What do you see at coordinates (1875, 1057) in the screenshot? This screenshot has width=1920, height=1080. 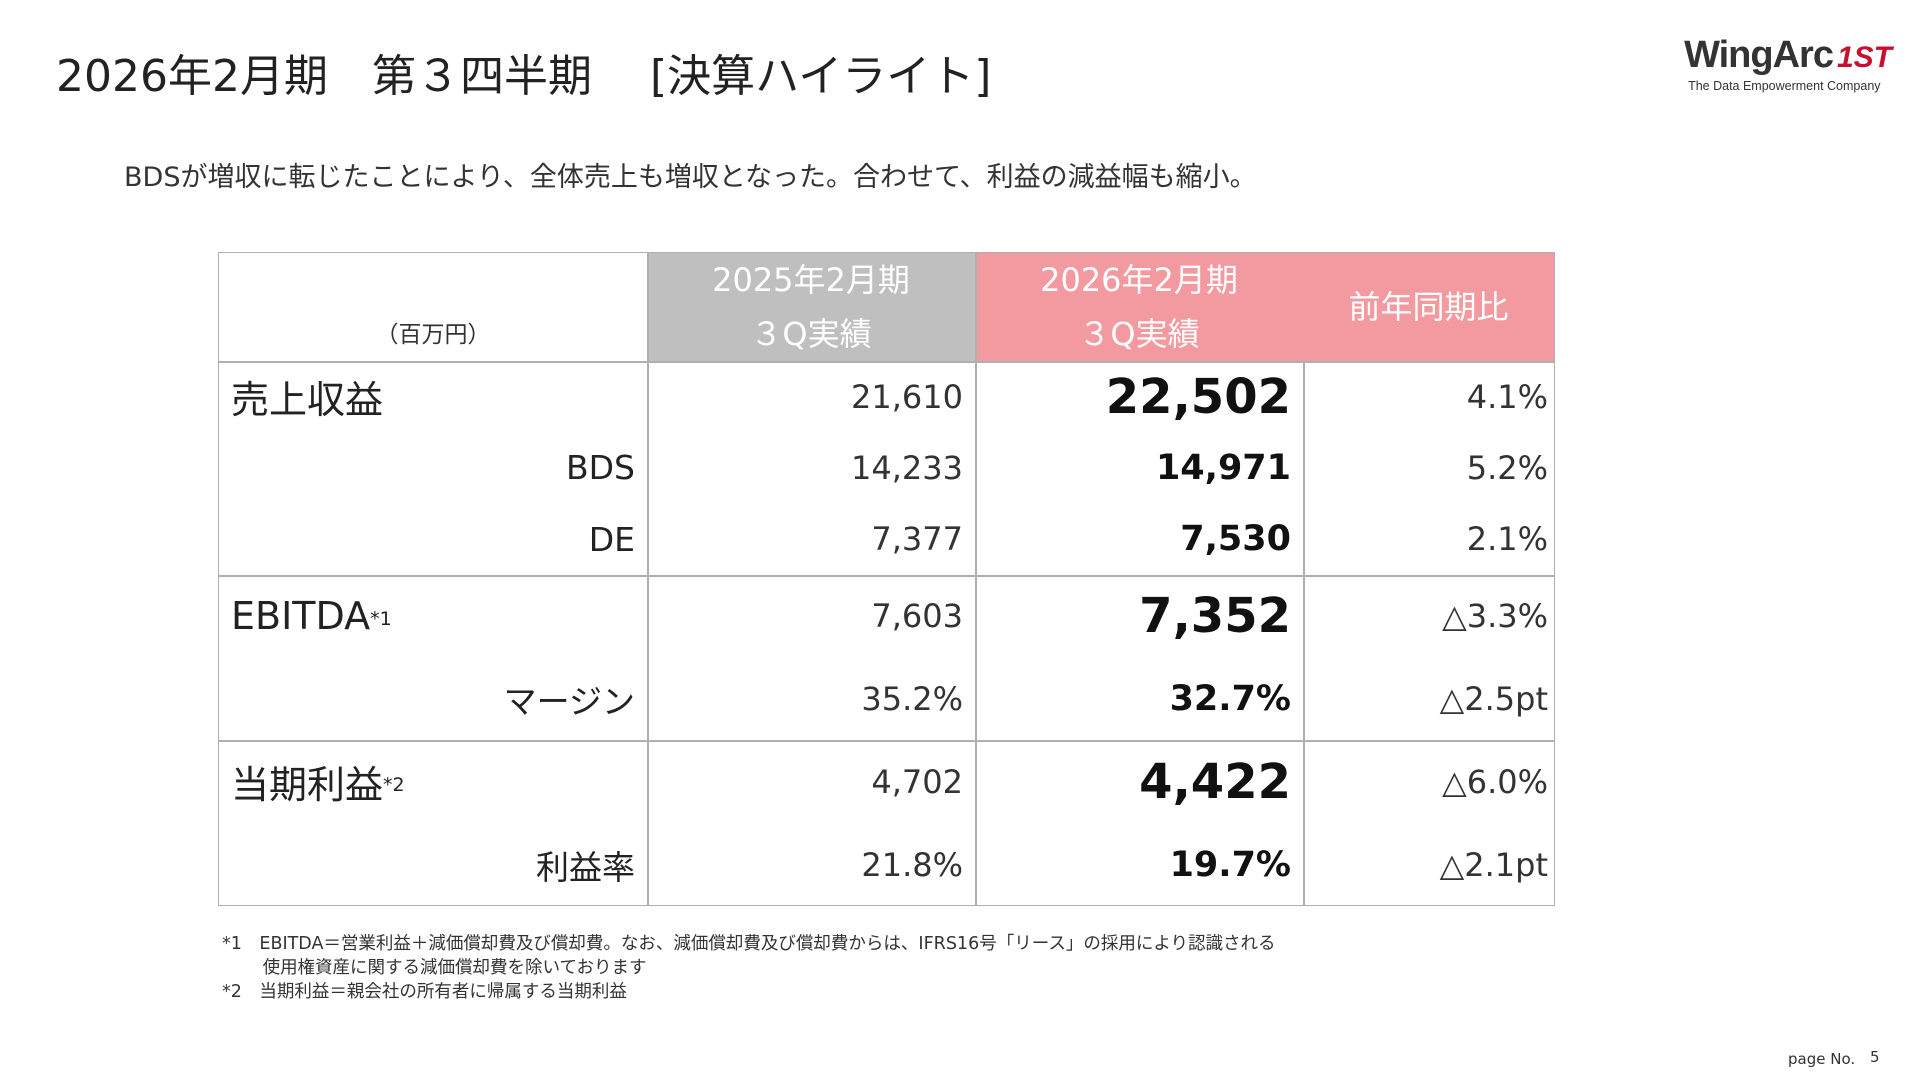 I see `page-number: 5` at bounding box center [1875, 1057].